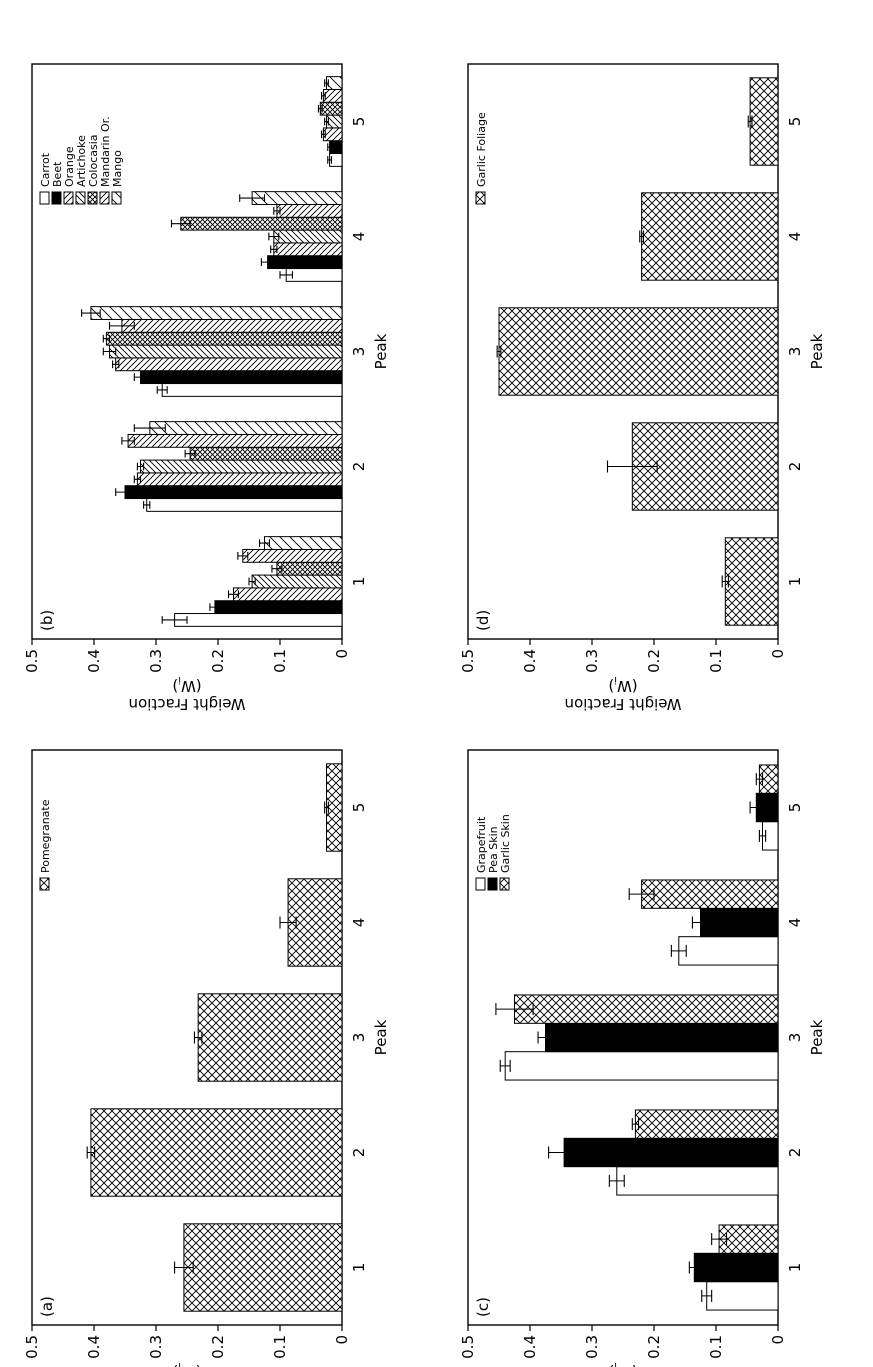 The height and width of the screenshot is (1367, 873). I want to click on bar-mandarin-or--peak-1, so click(292, 555).